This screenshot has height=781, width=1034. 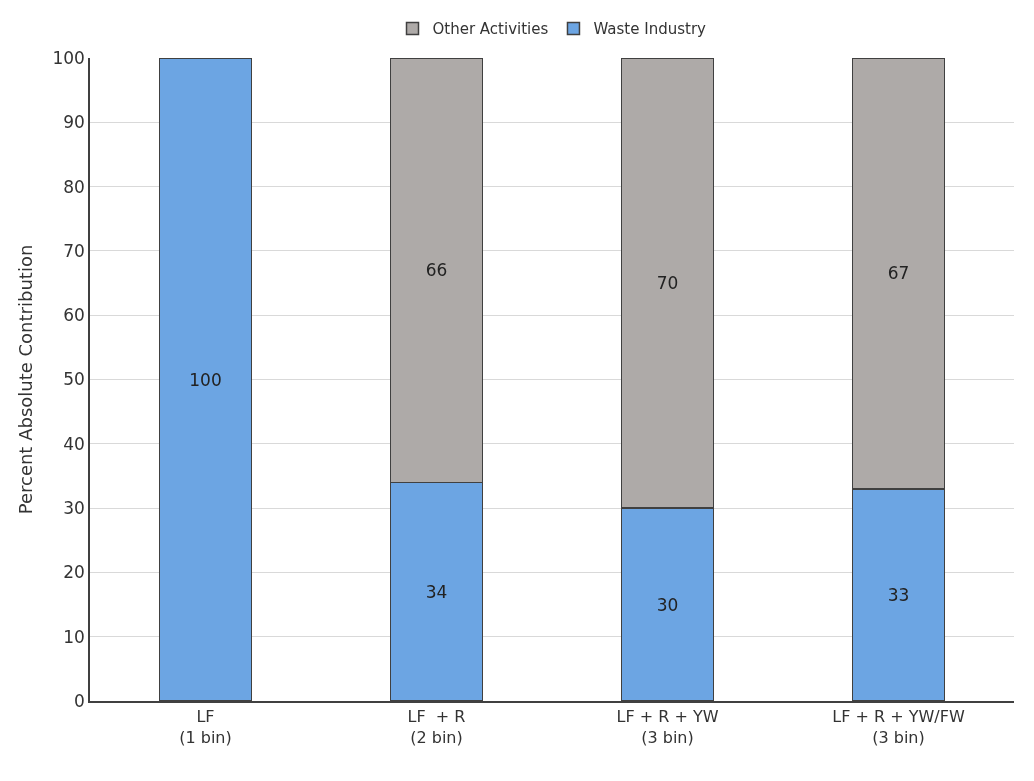 What do you see at coordinates (205, 379) in the screenshot?
I see `data-label: 100` at bounding box center [205, 379].